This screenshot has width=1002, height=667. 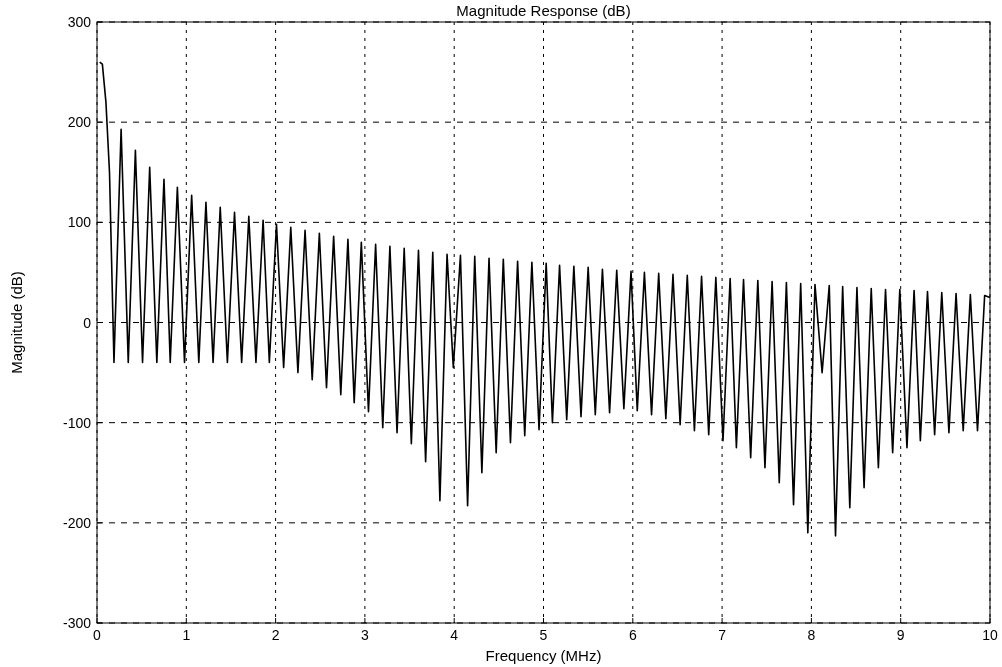 I want to click on y-tick-label: 200, so click(x=79, y=122).